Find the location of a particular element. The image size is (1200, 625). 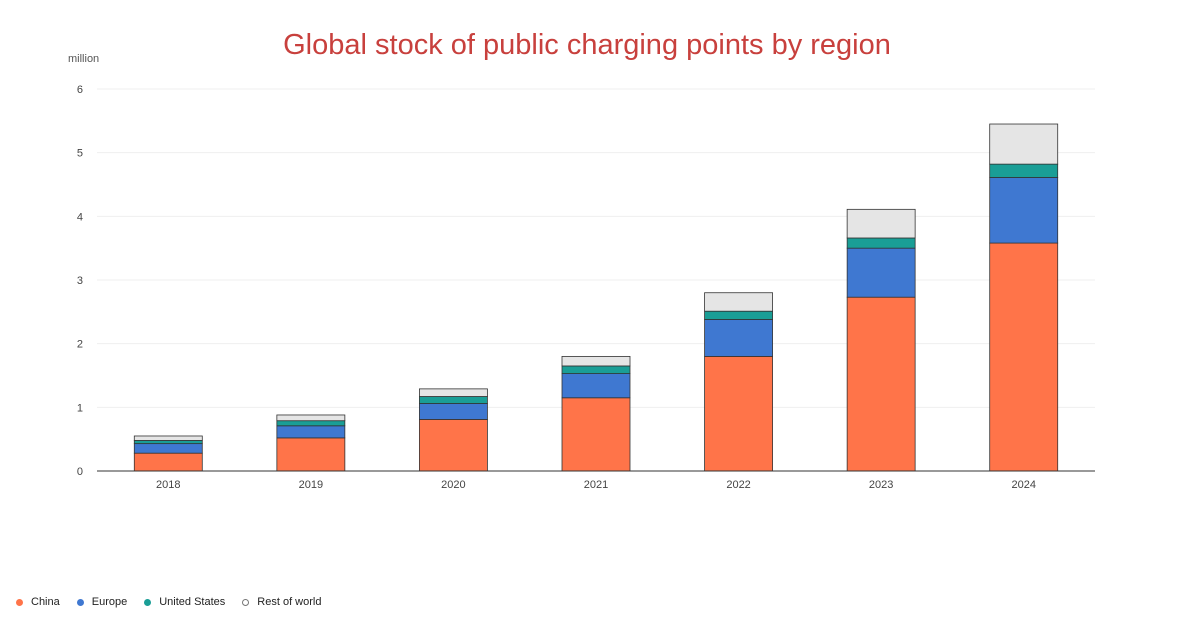

x-tick-label: 2018 is located at coordinates (168, 485).